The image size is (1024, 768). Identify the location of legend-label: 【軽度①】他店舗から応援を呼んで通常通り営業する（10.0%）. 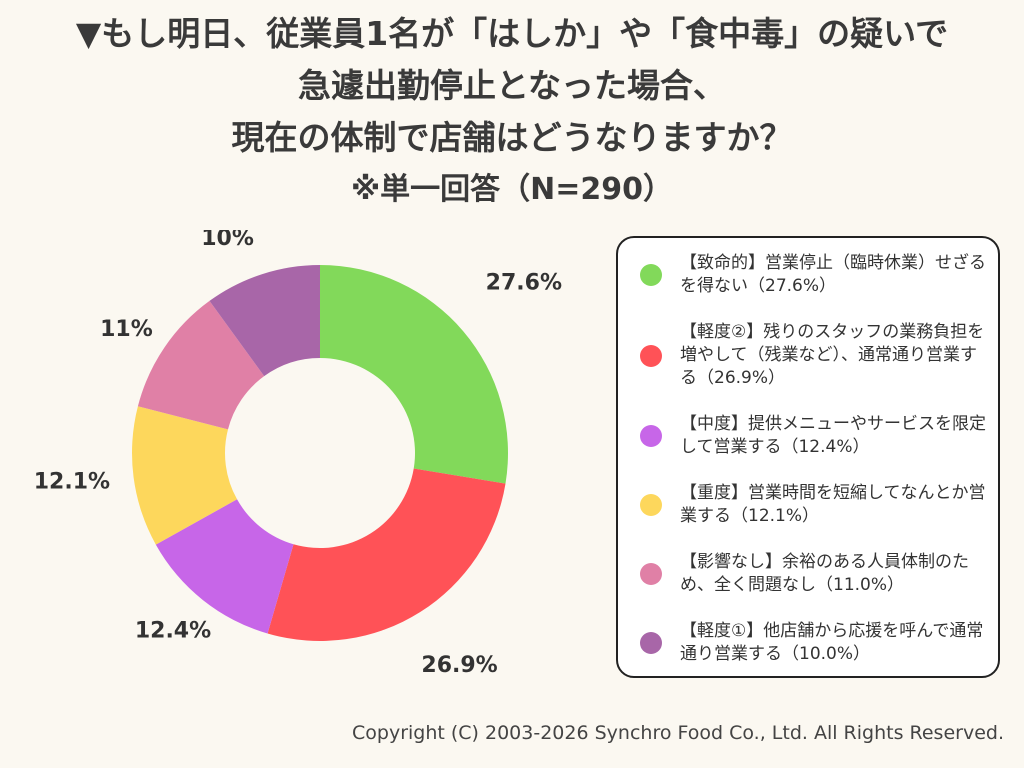
(832, 642).